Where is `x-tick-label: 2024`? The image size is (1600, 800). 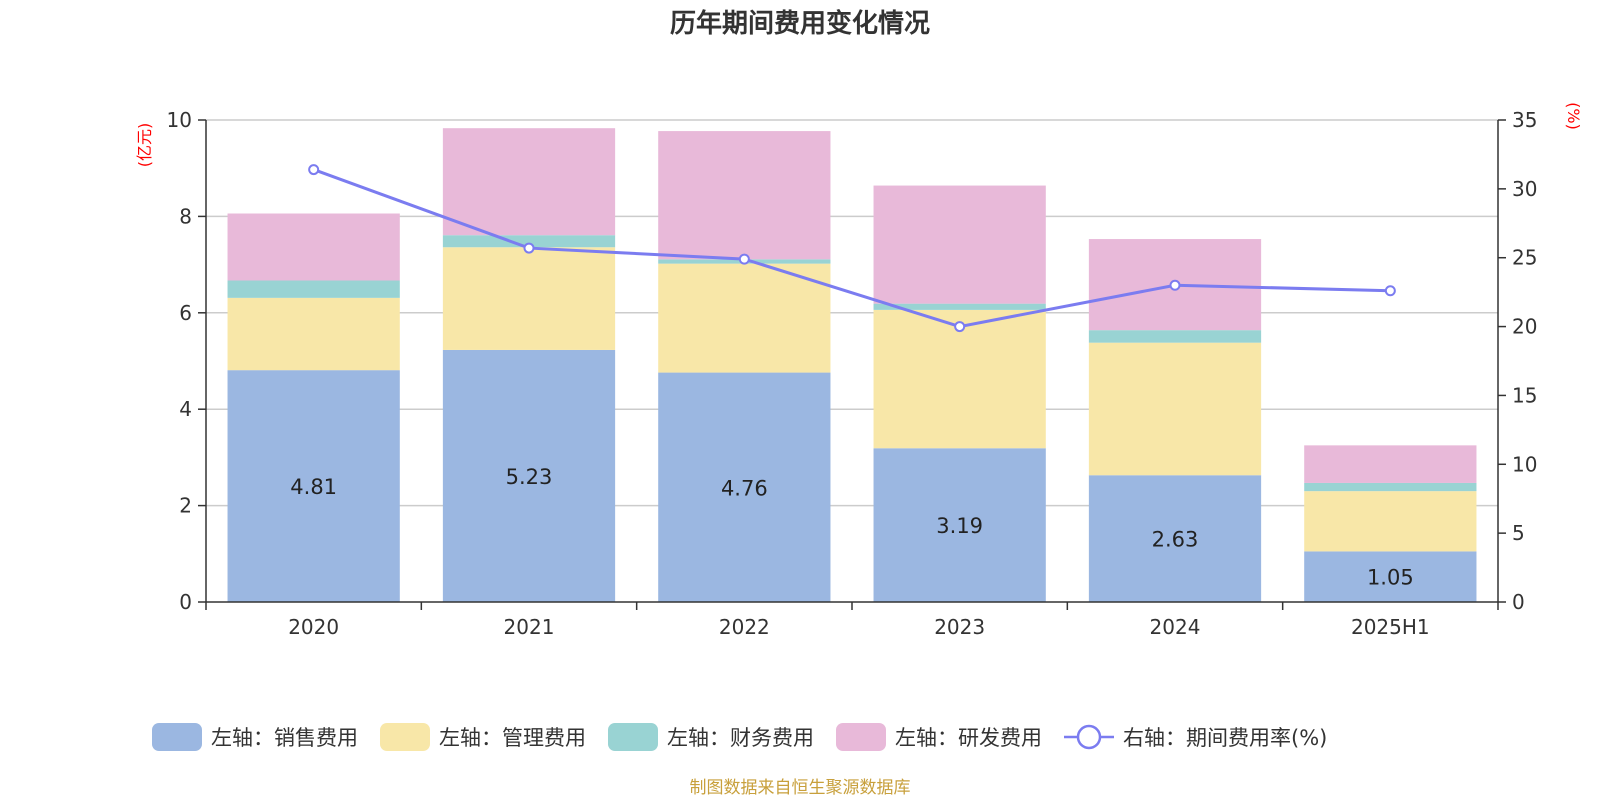 x-tick-label: 2024 is located at coordinates (1175, 627).